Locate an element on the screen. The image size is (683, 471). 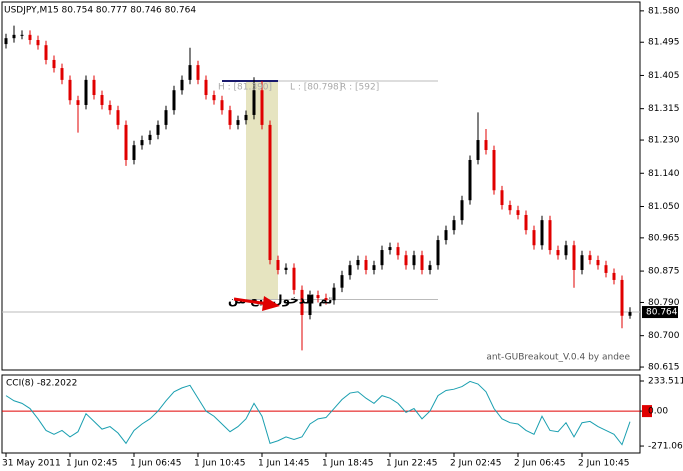
x-tick-label: 2 Jun 02:45 is located at coordinates (475, 464).